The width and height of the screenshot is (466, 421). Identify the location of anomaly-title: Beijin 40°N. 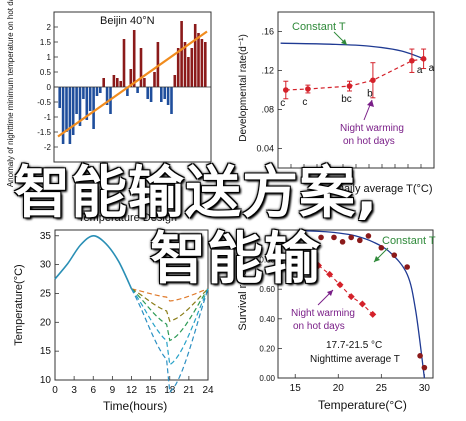
(127, 21).